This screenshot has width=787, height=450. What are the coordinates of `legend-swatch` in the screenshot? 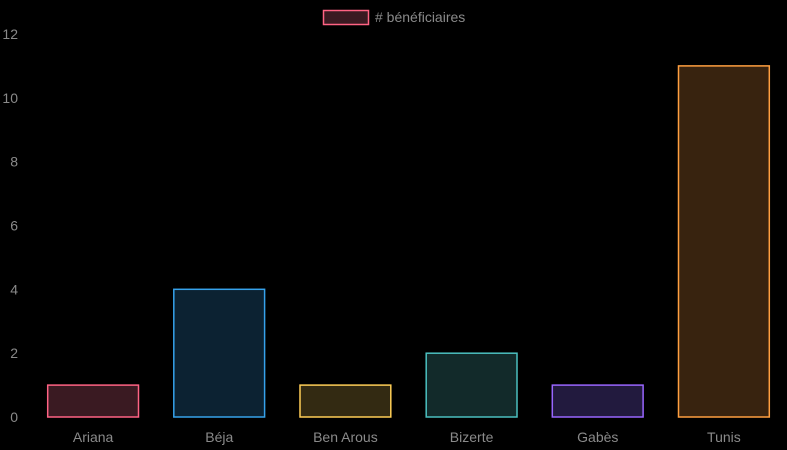 It's located at (346, 17).